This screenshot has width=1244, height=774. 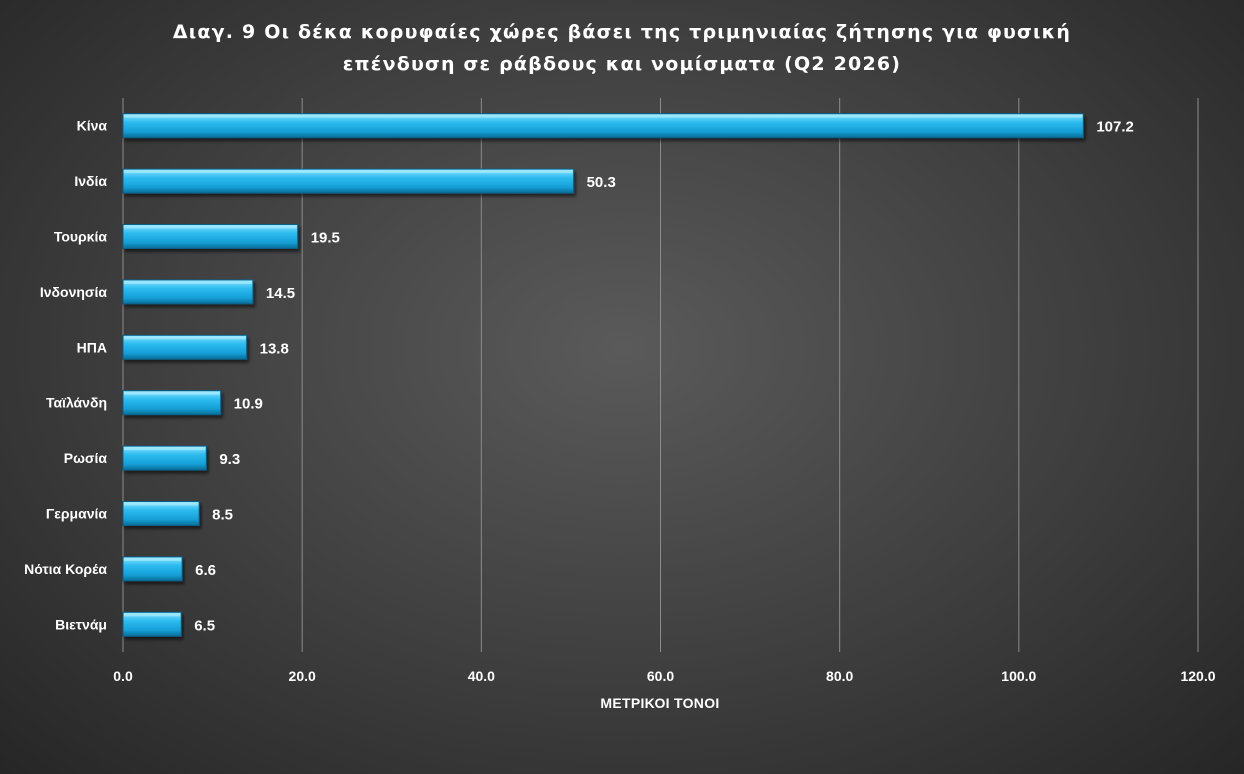 What do you see at coordinates (222, 515) in the screenshot?
I see `value-label: 8.5` at bounding box center [222, 515].